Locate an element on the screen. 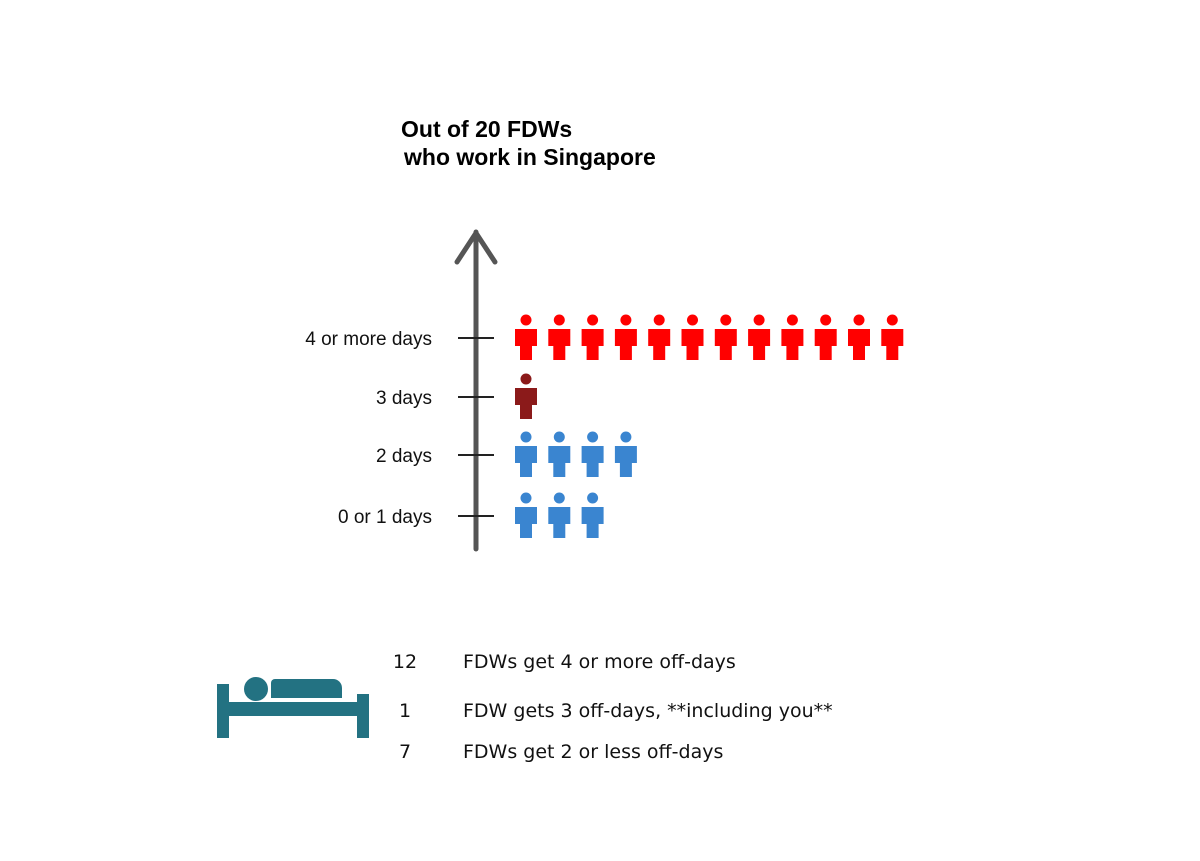  category-label: 4 or more days is located at coordinates (368, 339).